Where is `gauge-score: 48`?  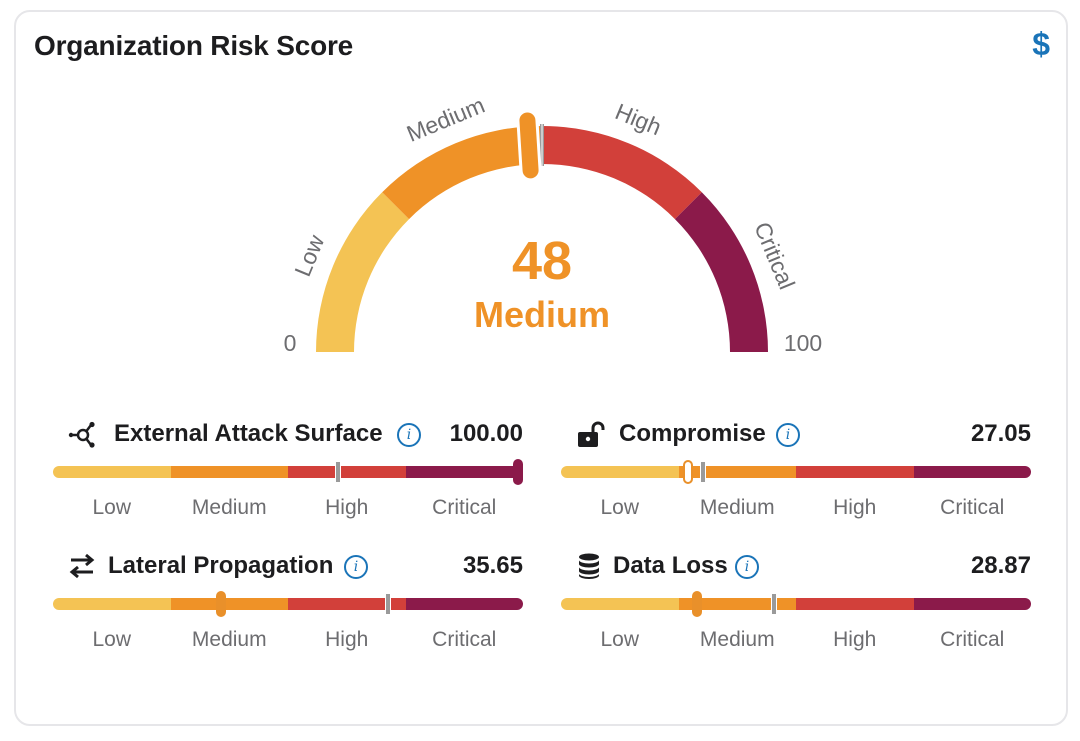
gauge-score: 48 is located at coordinates (542, 261).